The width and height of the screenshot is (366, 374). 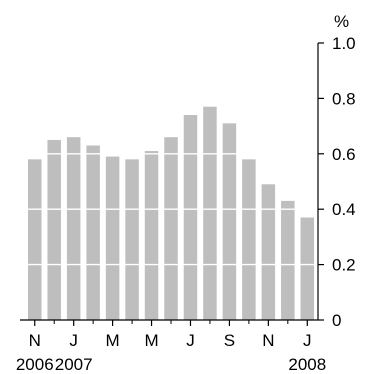 I want to click on x-year-label: 2008, so click(x=307, y=364).